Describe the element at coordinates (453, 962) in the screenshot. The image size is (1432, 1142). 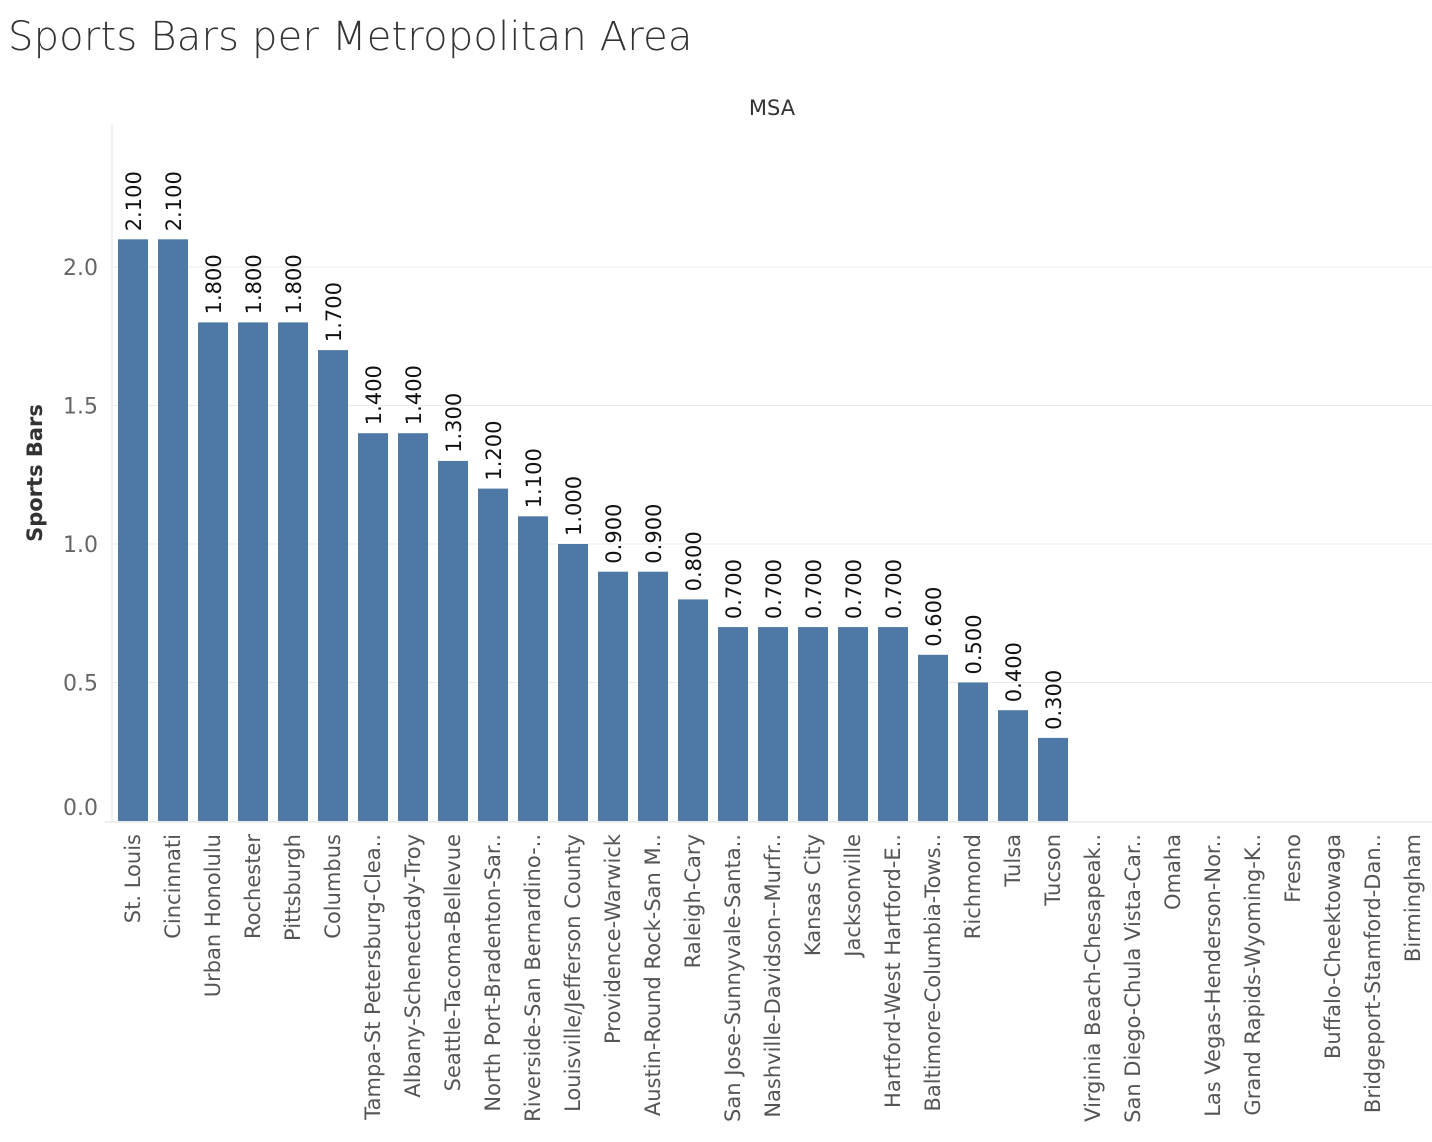
I see `x-tick-label: Seattle-Tacoma-Bellevue` at that location.